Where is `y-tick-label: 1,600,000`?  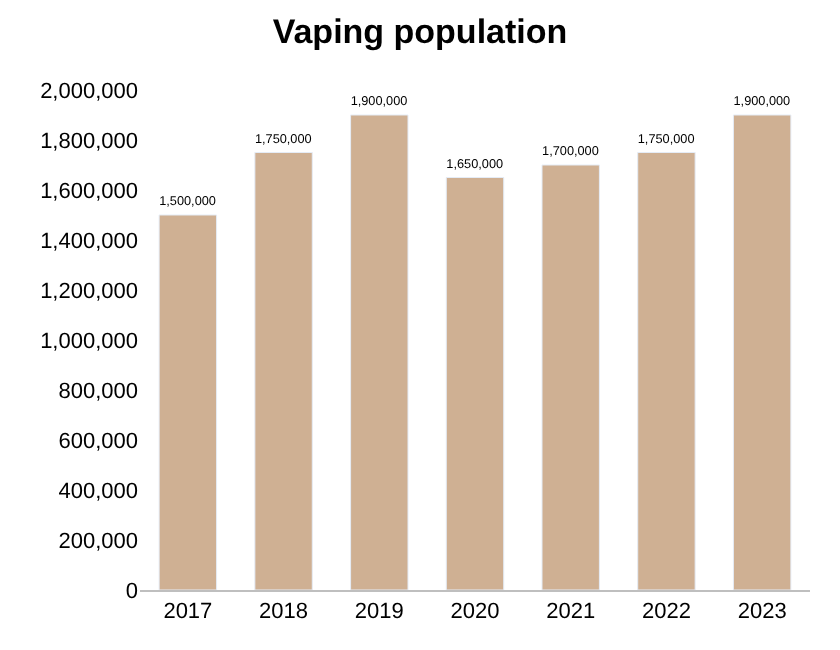 y-tick-label: 1,600,000 is located at coordinates (89, 191).